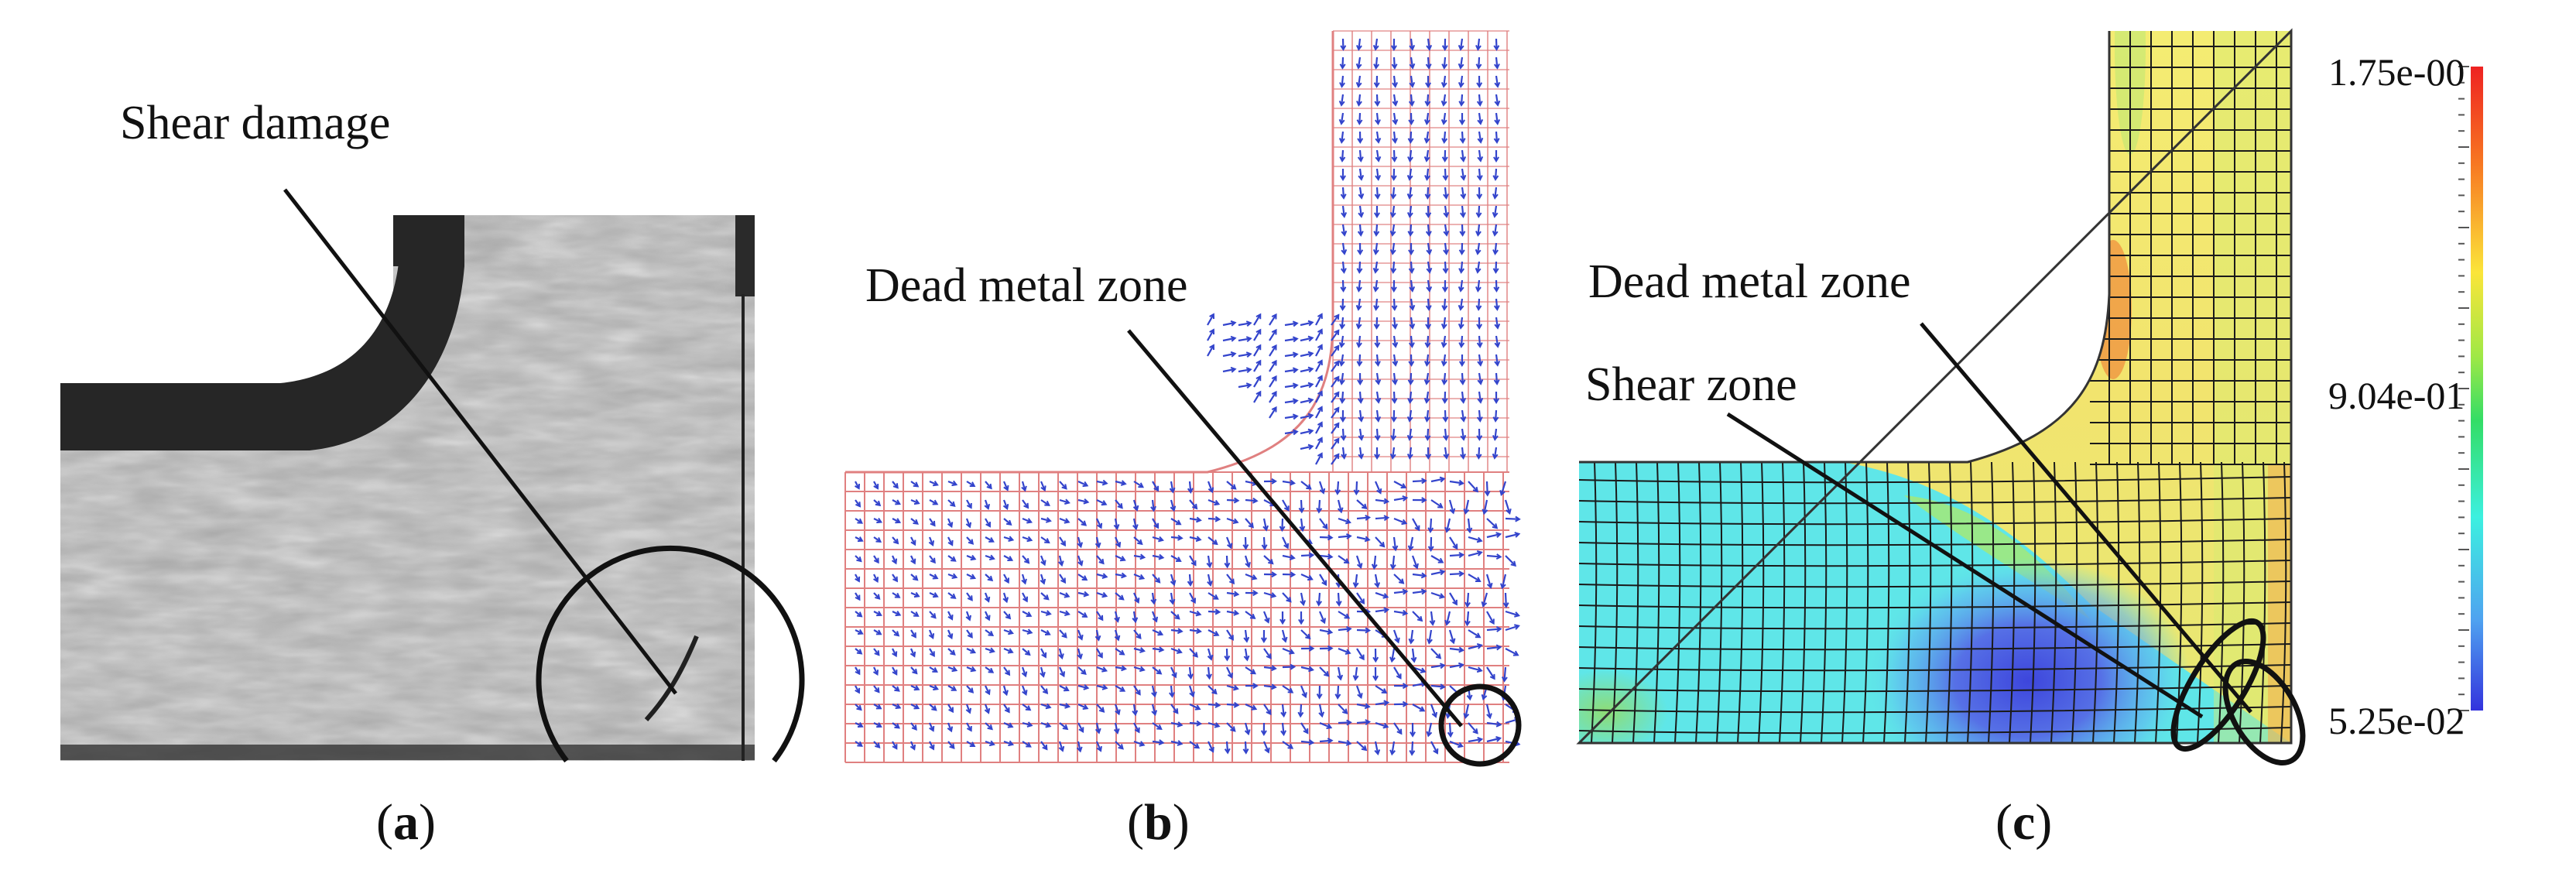 The height and width of the screenshot is (887, 2576). I want to click on caption-a-open: (, so click(384, 823).